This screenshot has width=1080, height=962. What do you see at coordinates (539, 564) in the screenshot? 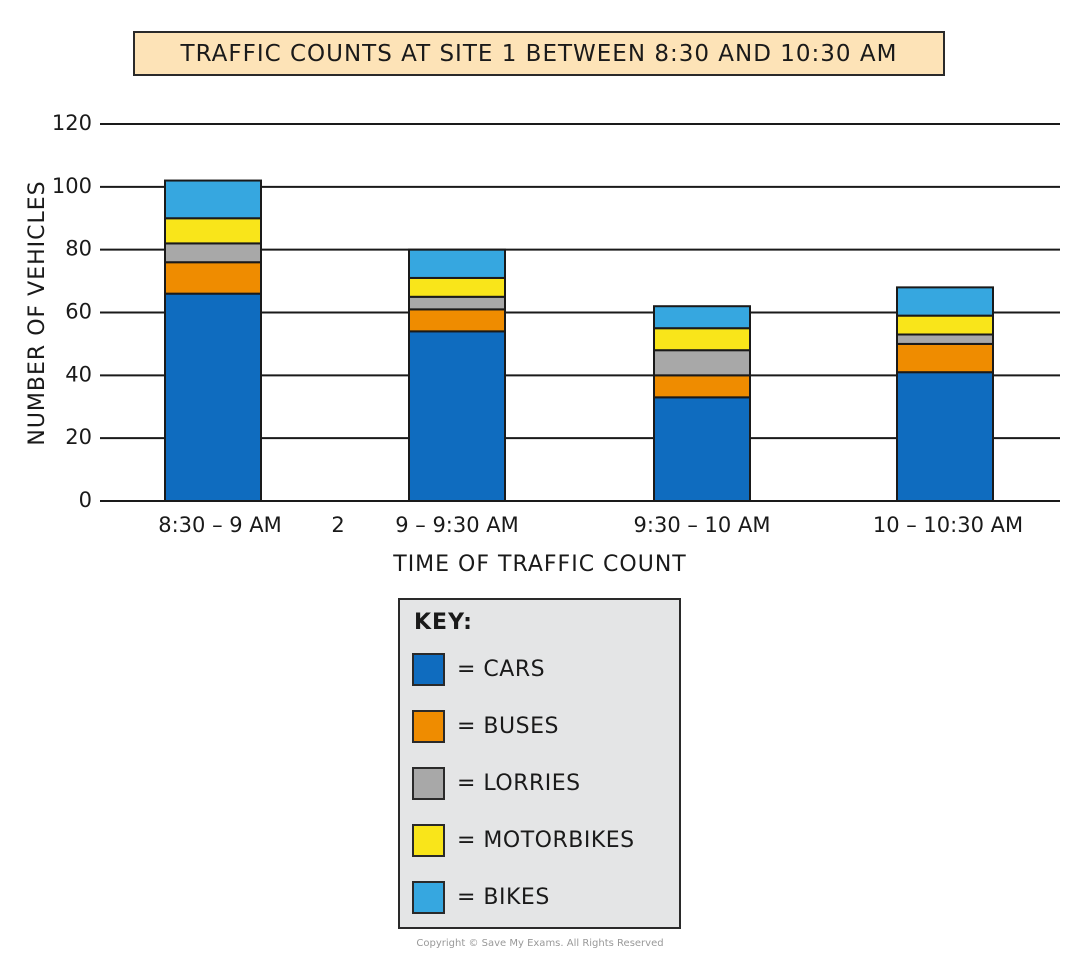
I see `x-axis-label: TIME OF TRAFFIC COUNT` at bounding box center [539, 564].